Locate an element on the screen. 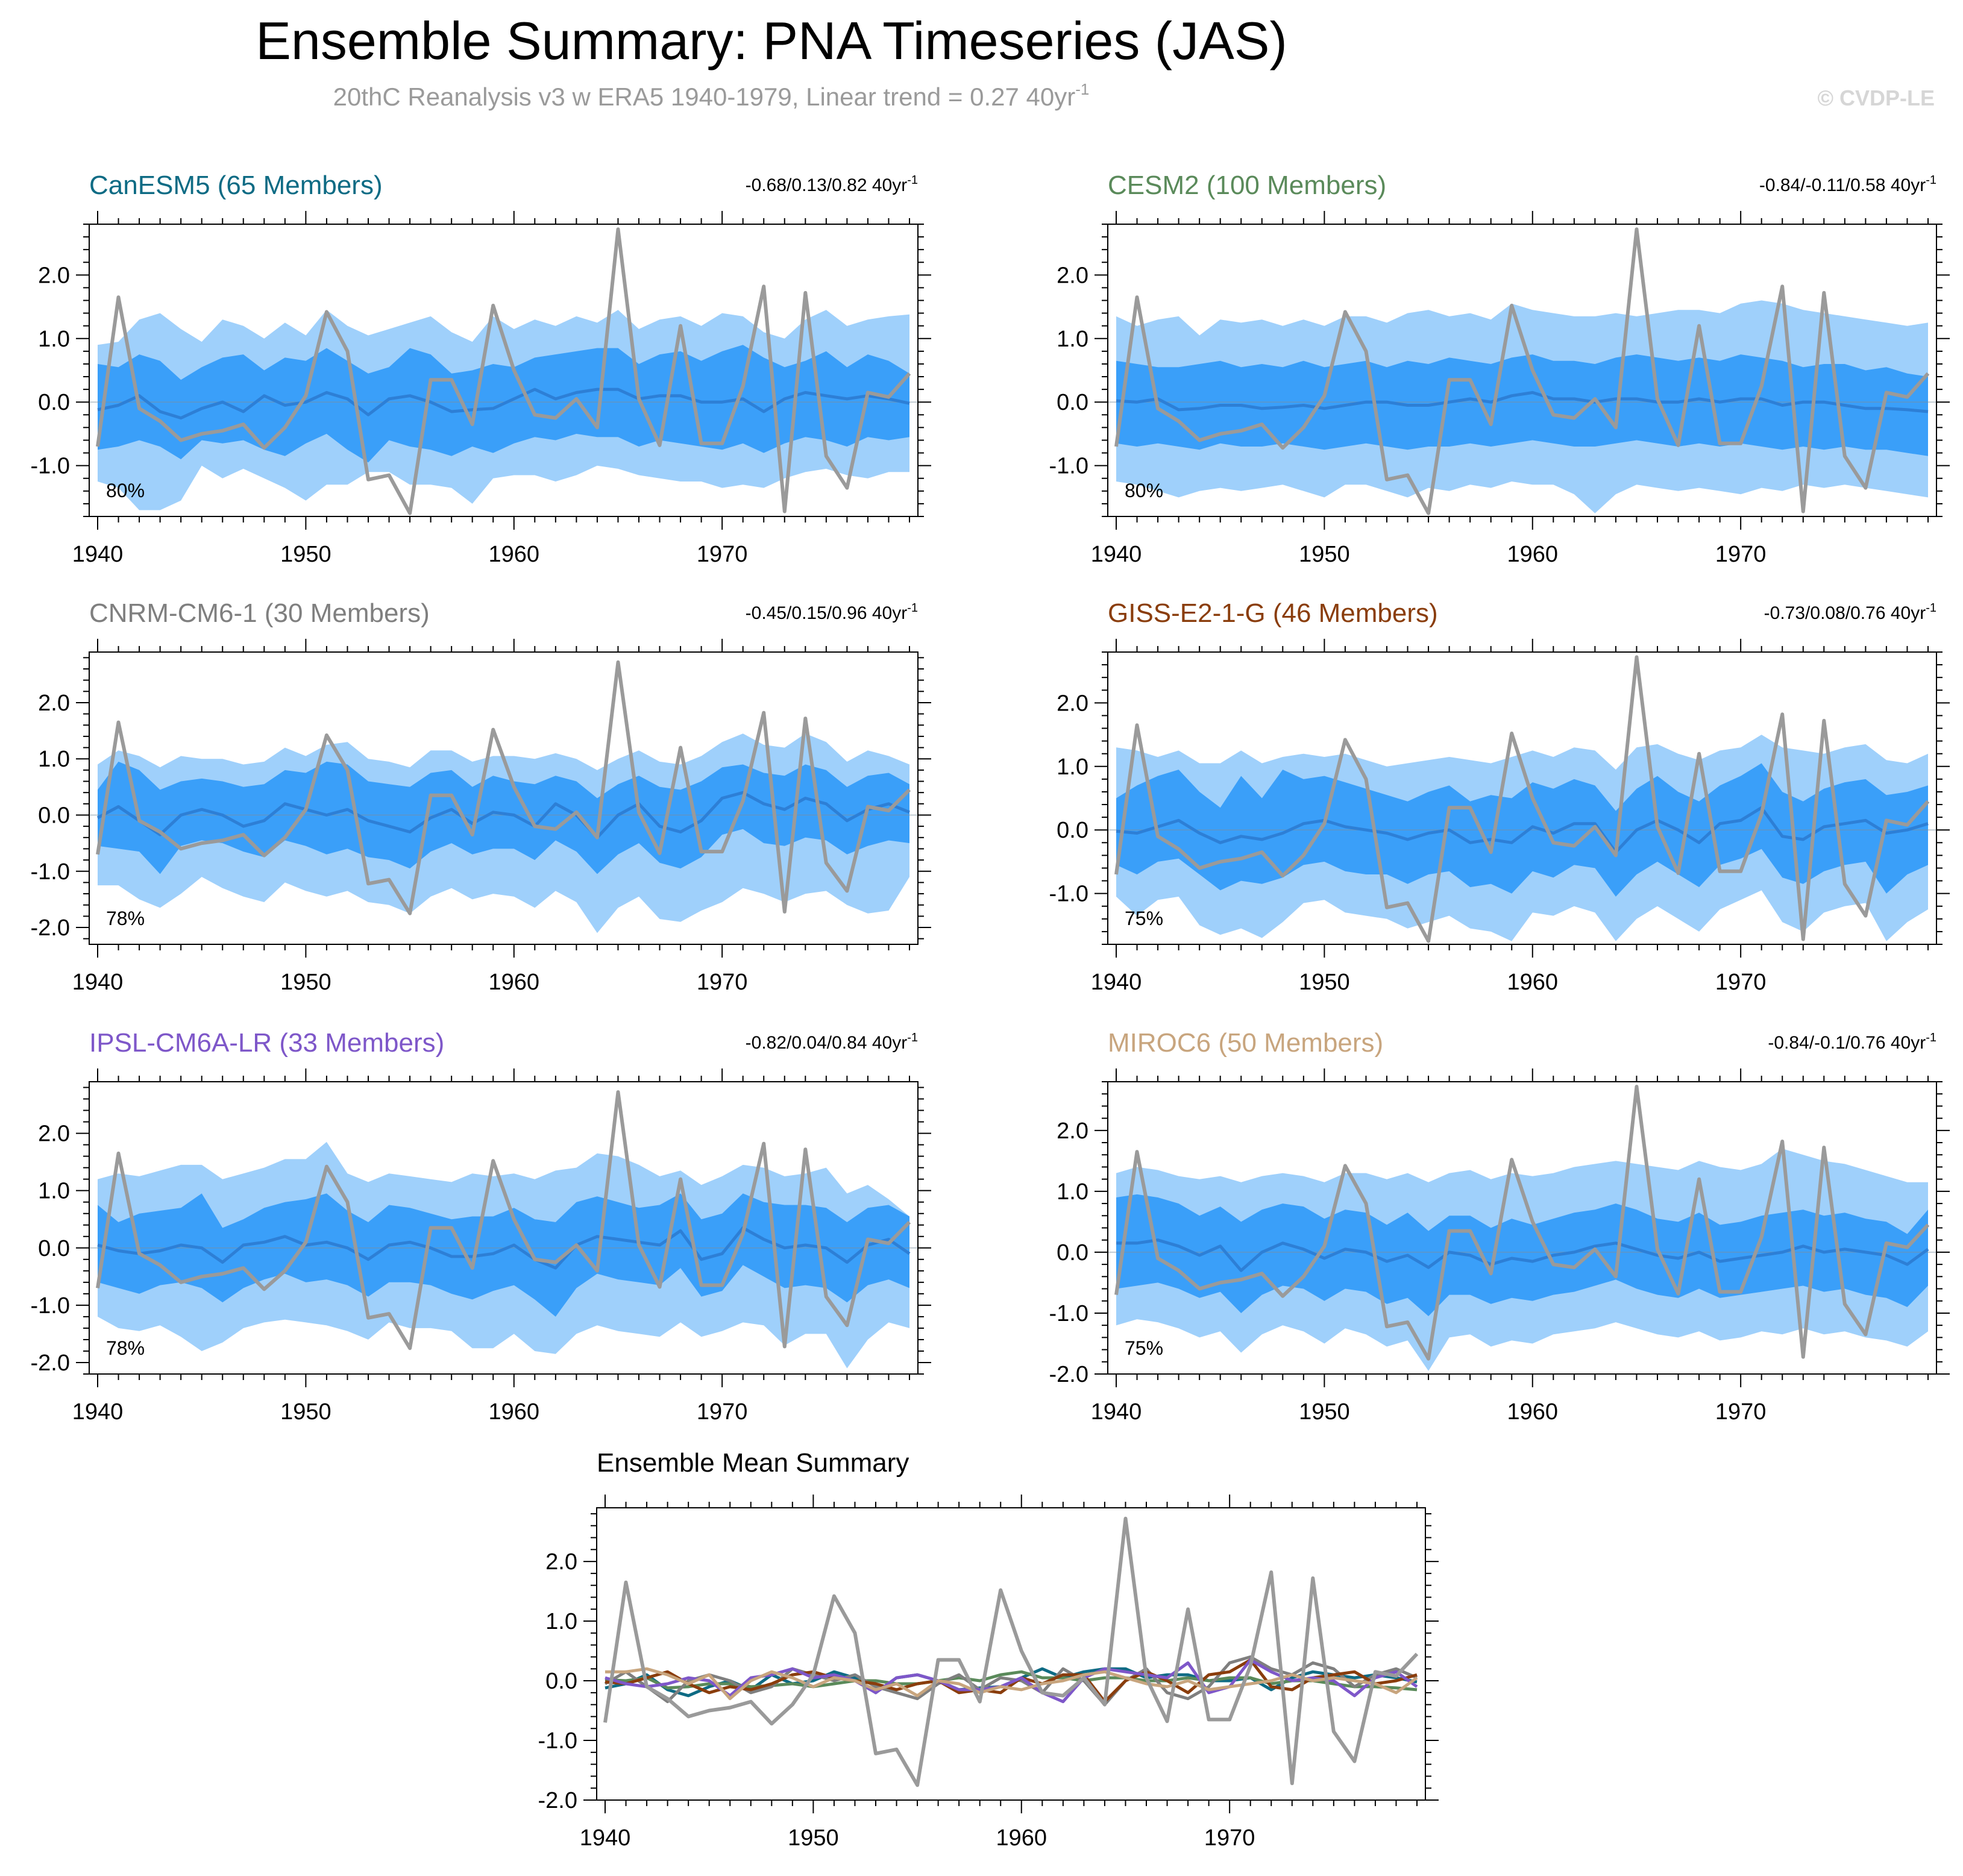 The width and height of the screenshot is (1963, 1876). panel-trend: -0.73/0.08/0.76 40yr-1 is located at coordinates (1850, 612).